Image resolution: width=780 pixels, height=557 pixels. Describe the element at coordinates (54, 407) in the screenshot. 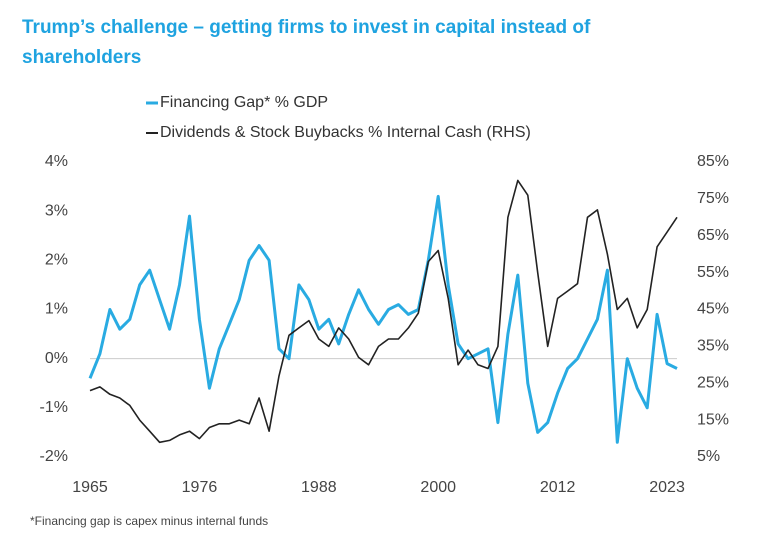

I see `y-tick-label: -1%` at that location.